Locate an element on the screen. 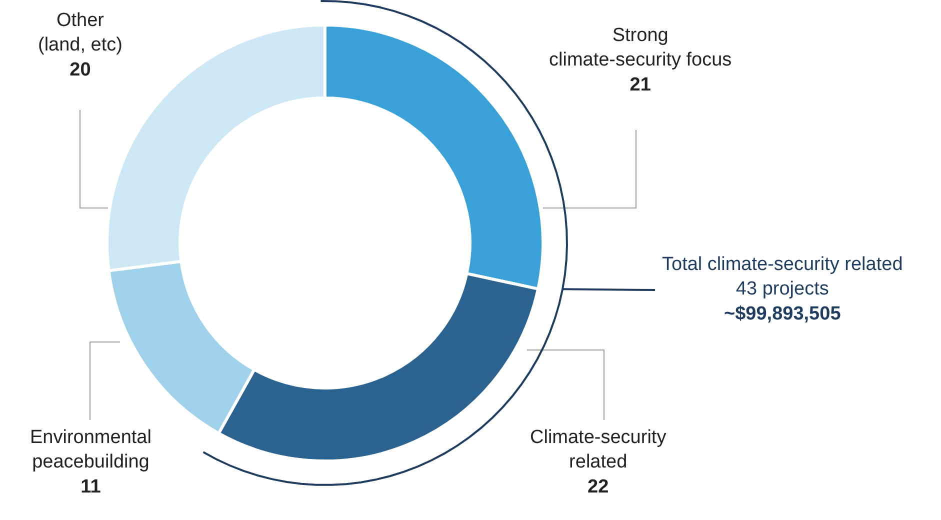 Image resolution: width=941 pixels, height=520 pixels. data-label: 21 is located at coordinates (641, 85).